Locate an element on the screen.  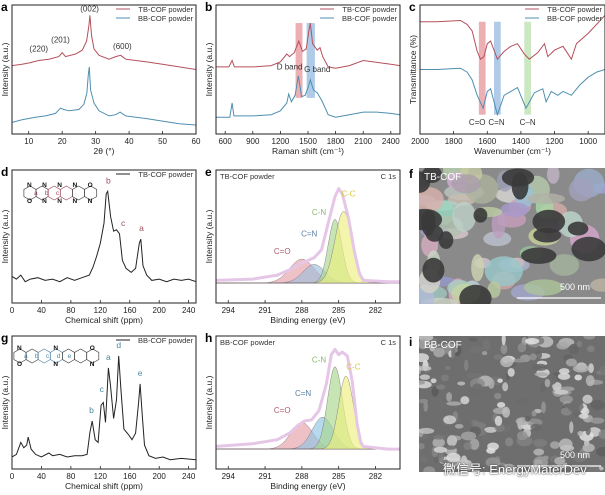
peak-annotation: C=O is located at coordinates (477, 122).